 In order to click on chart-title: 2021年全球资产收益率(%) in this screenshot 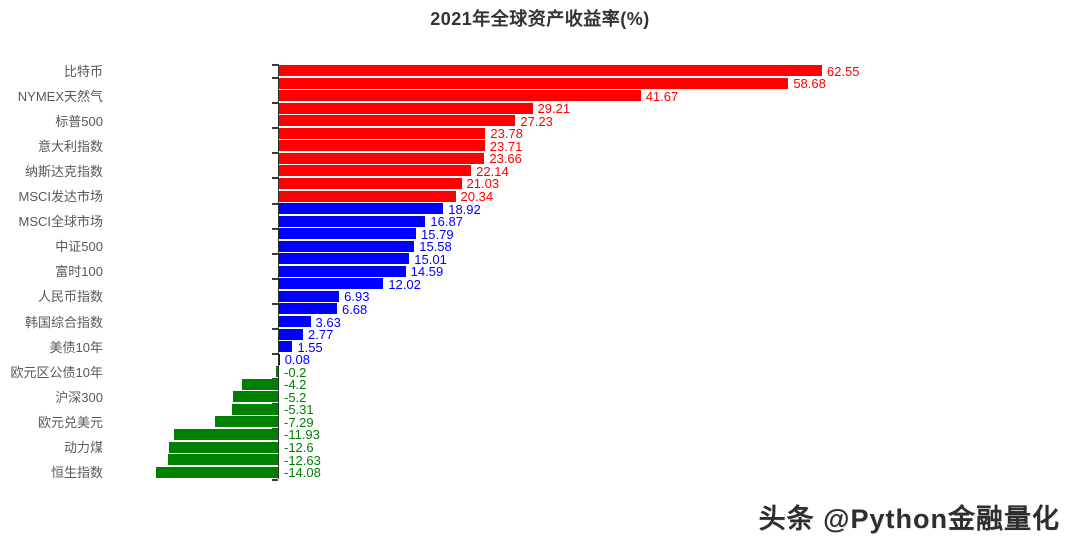, I will do `click(540, 19)`.